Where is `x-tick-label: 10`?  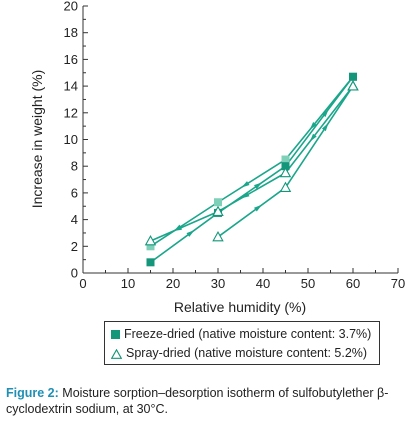
x-tick-label: 10 is located at coordinates (128, 283).